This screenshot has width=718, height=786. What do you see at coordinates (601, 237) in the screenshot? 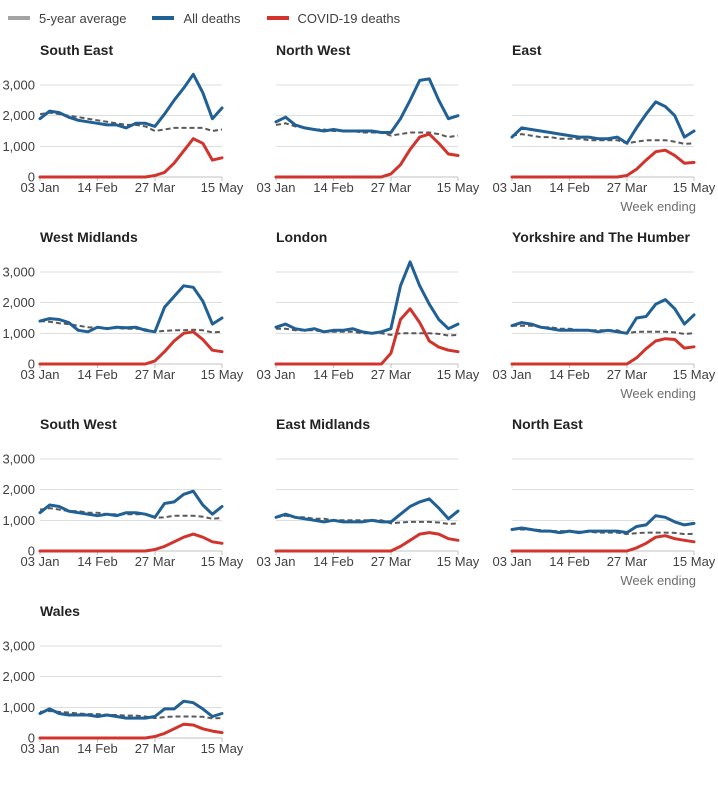
I see `chart-title: Yorkshire and The Humber` at bounding box center [601, 237].